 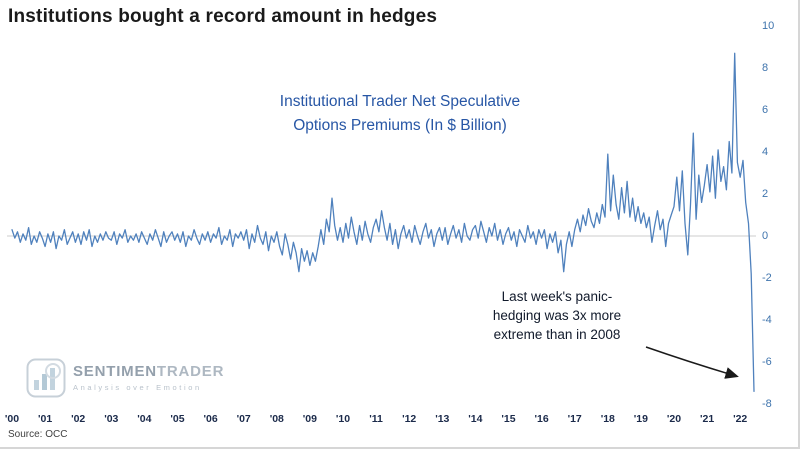 I want to click on x-axis-tick-label: '20, so click(x=674, y=419).